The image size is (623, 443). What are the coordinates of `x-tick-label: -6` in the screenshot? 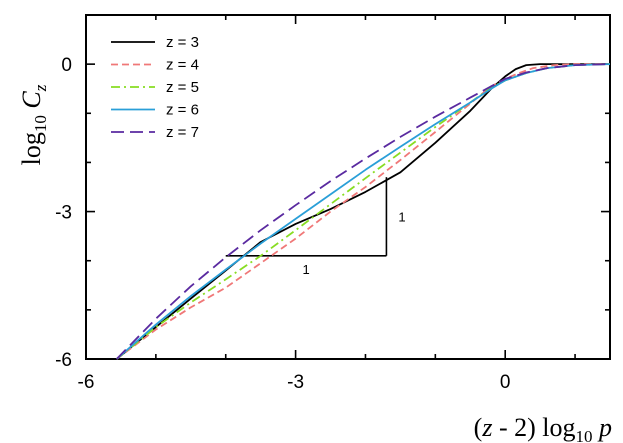 It's located at (86, 382).